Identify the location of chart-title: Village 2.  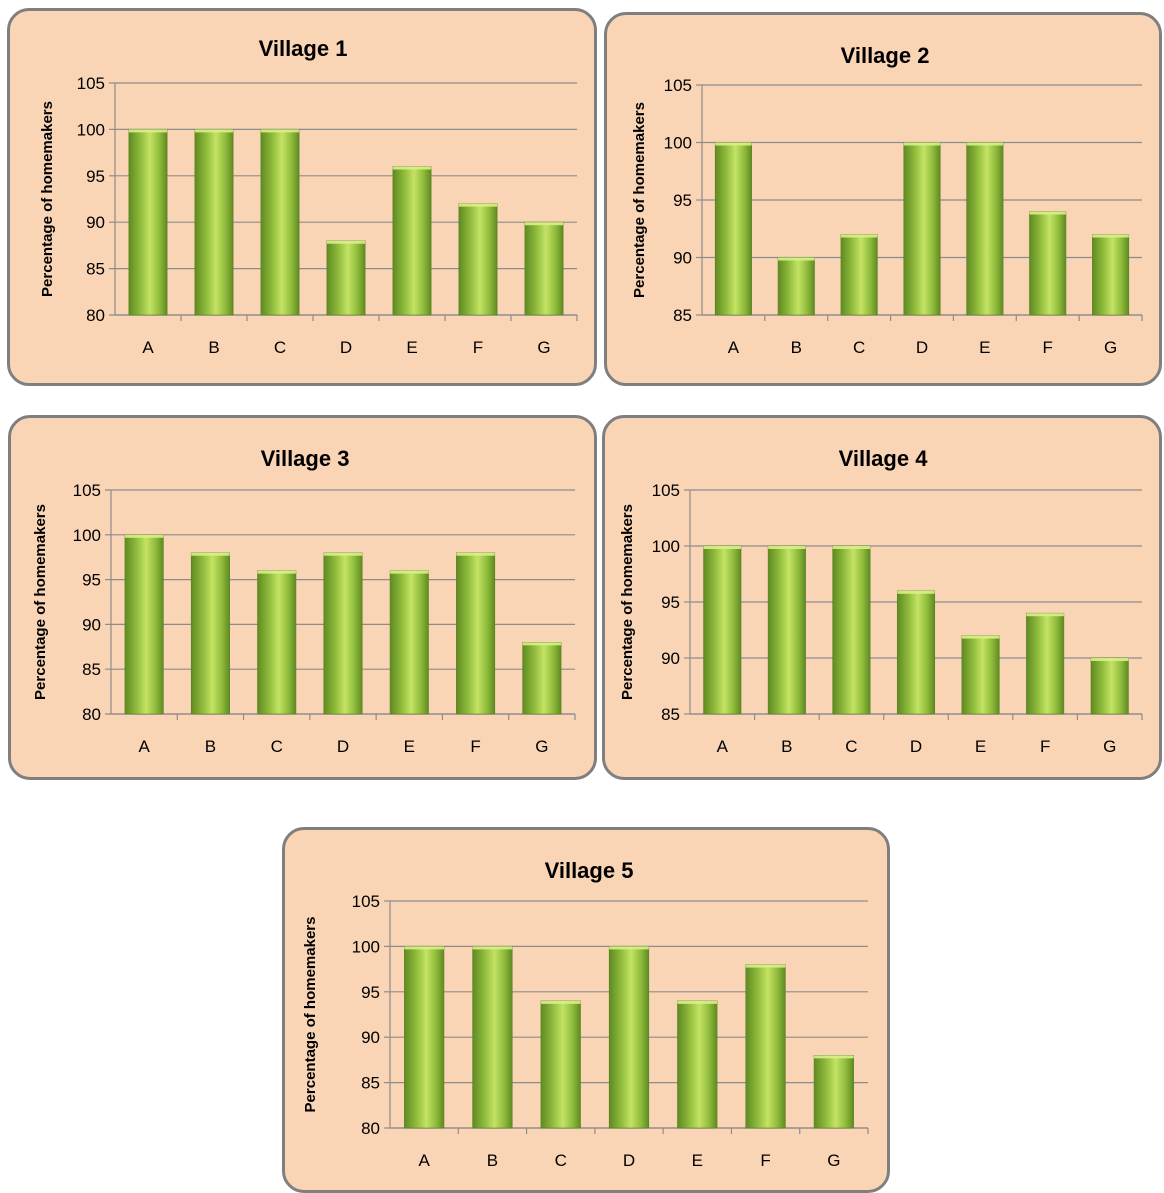
(885, 55).